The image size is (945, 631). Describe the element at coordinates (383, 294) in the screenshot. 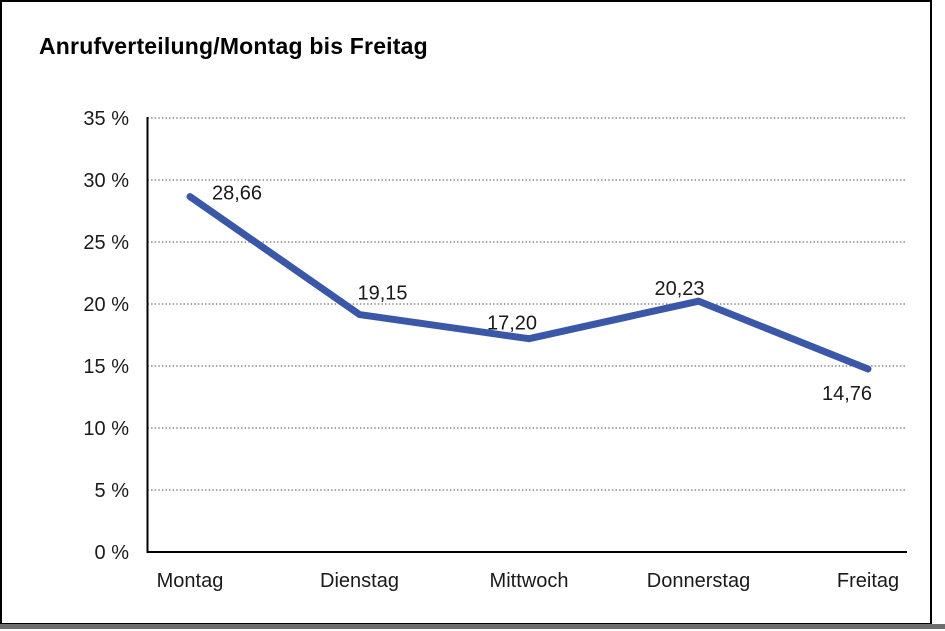

I see `data-point-label: 19,15` at that location.